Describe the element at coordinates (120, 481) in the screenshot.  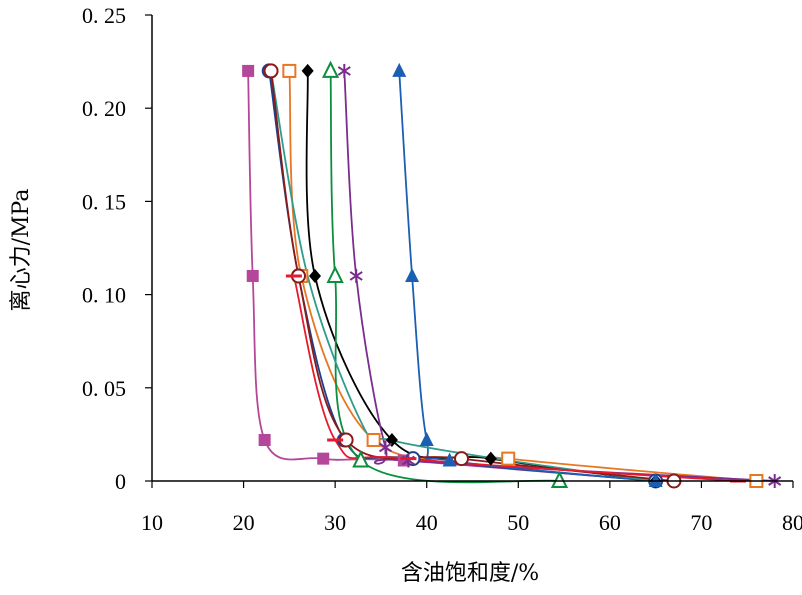
I see `y-tick-label: 0` at that location.